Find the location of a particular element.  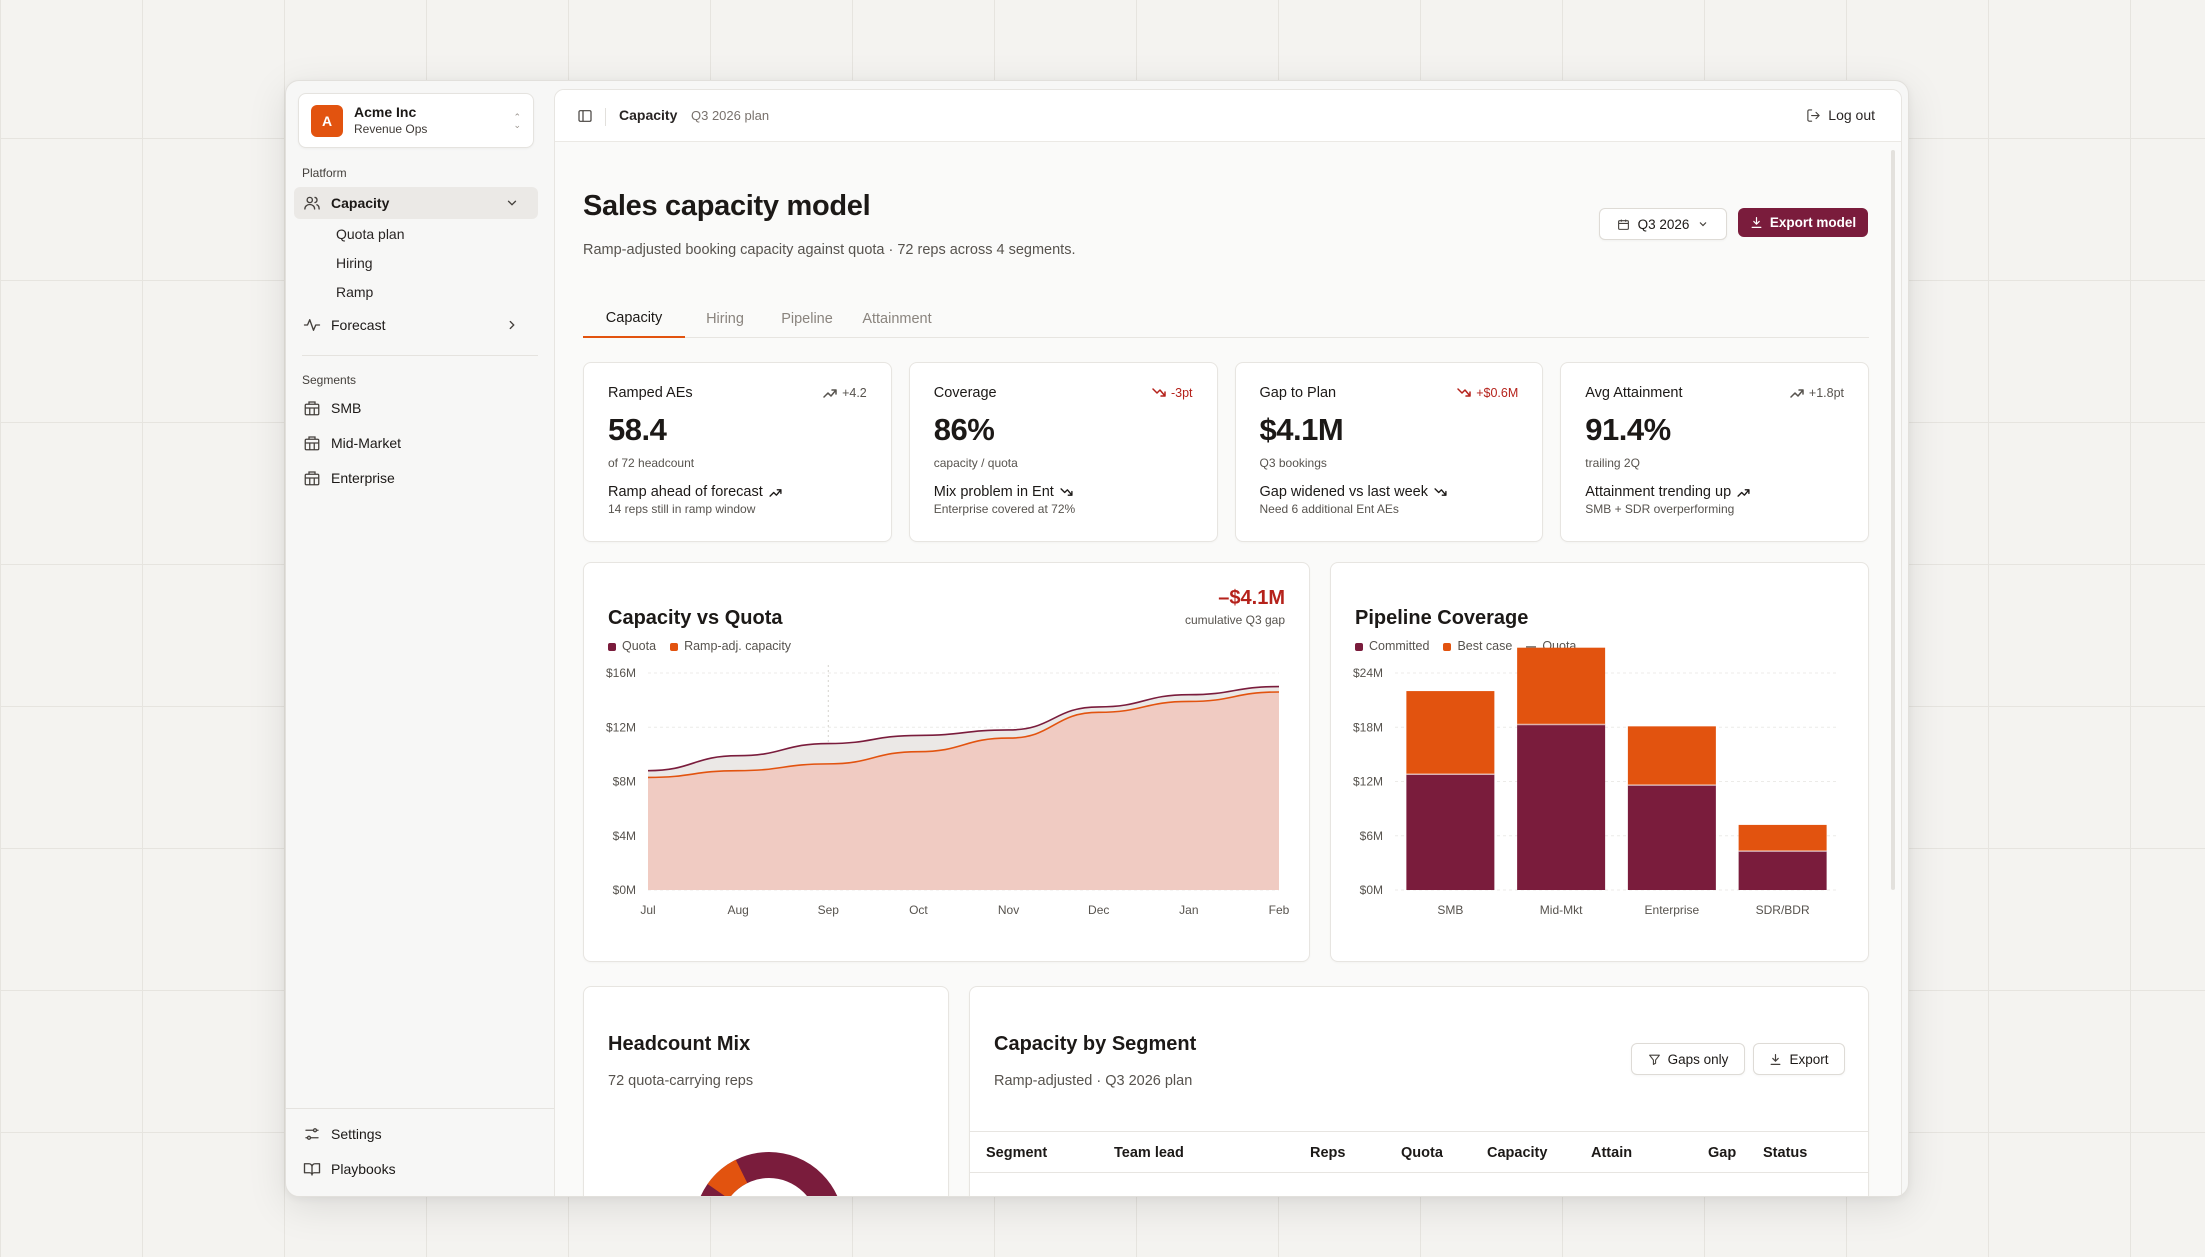

legend-best-case: Best case is located at coordinates (1477, 646).